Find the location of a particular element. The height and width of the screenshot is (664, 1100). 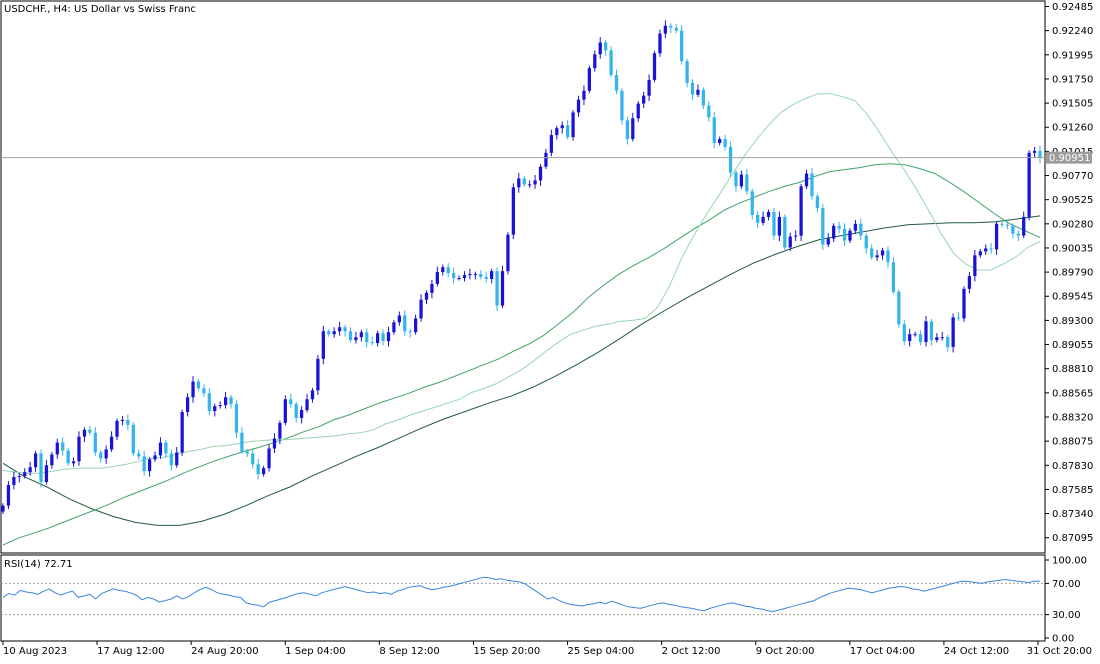

price-tick-label: 0.91750 is located at coordinates (1072, 79).